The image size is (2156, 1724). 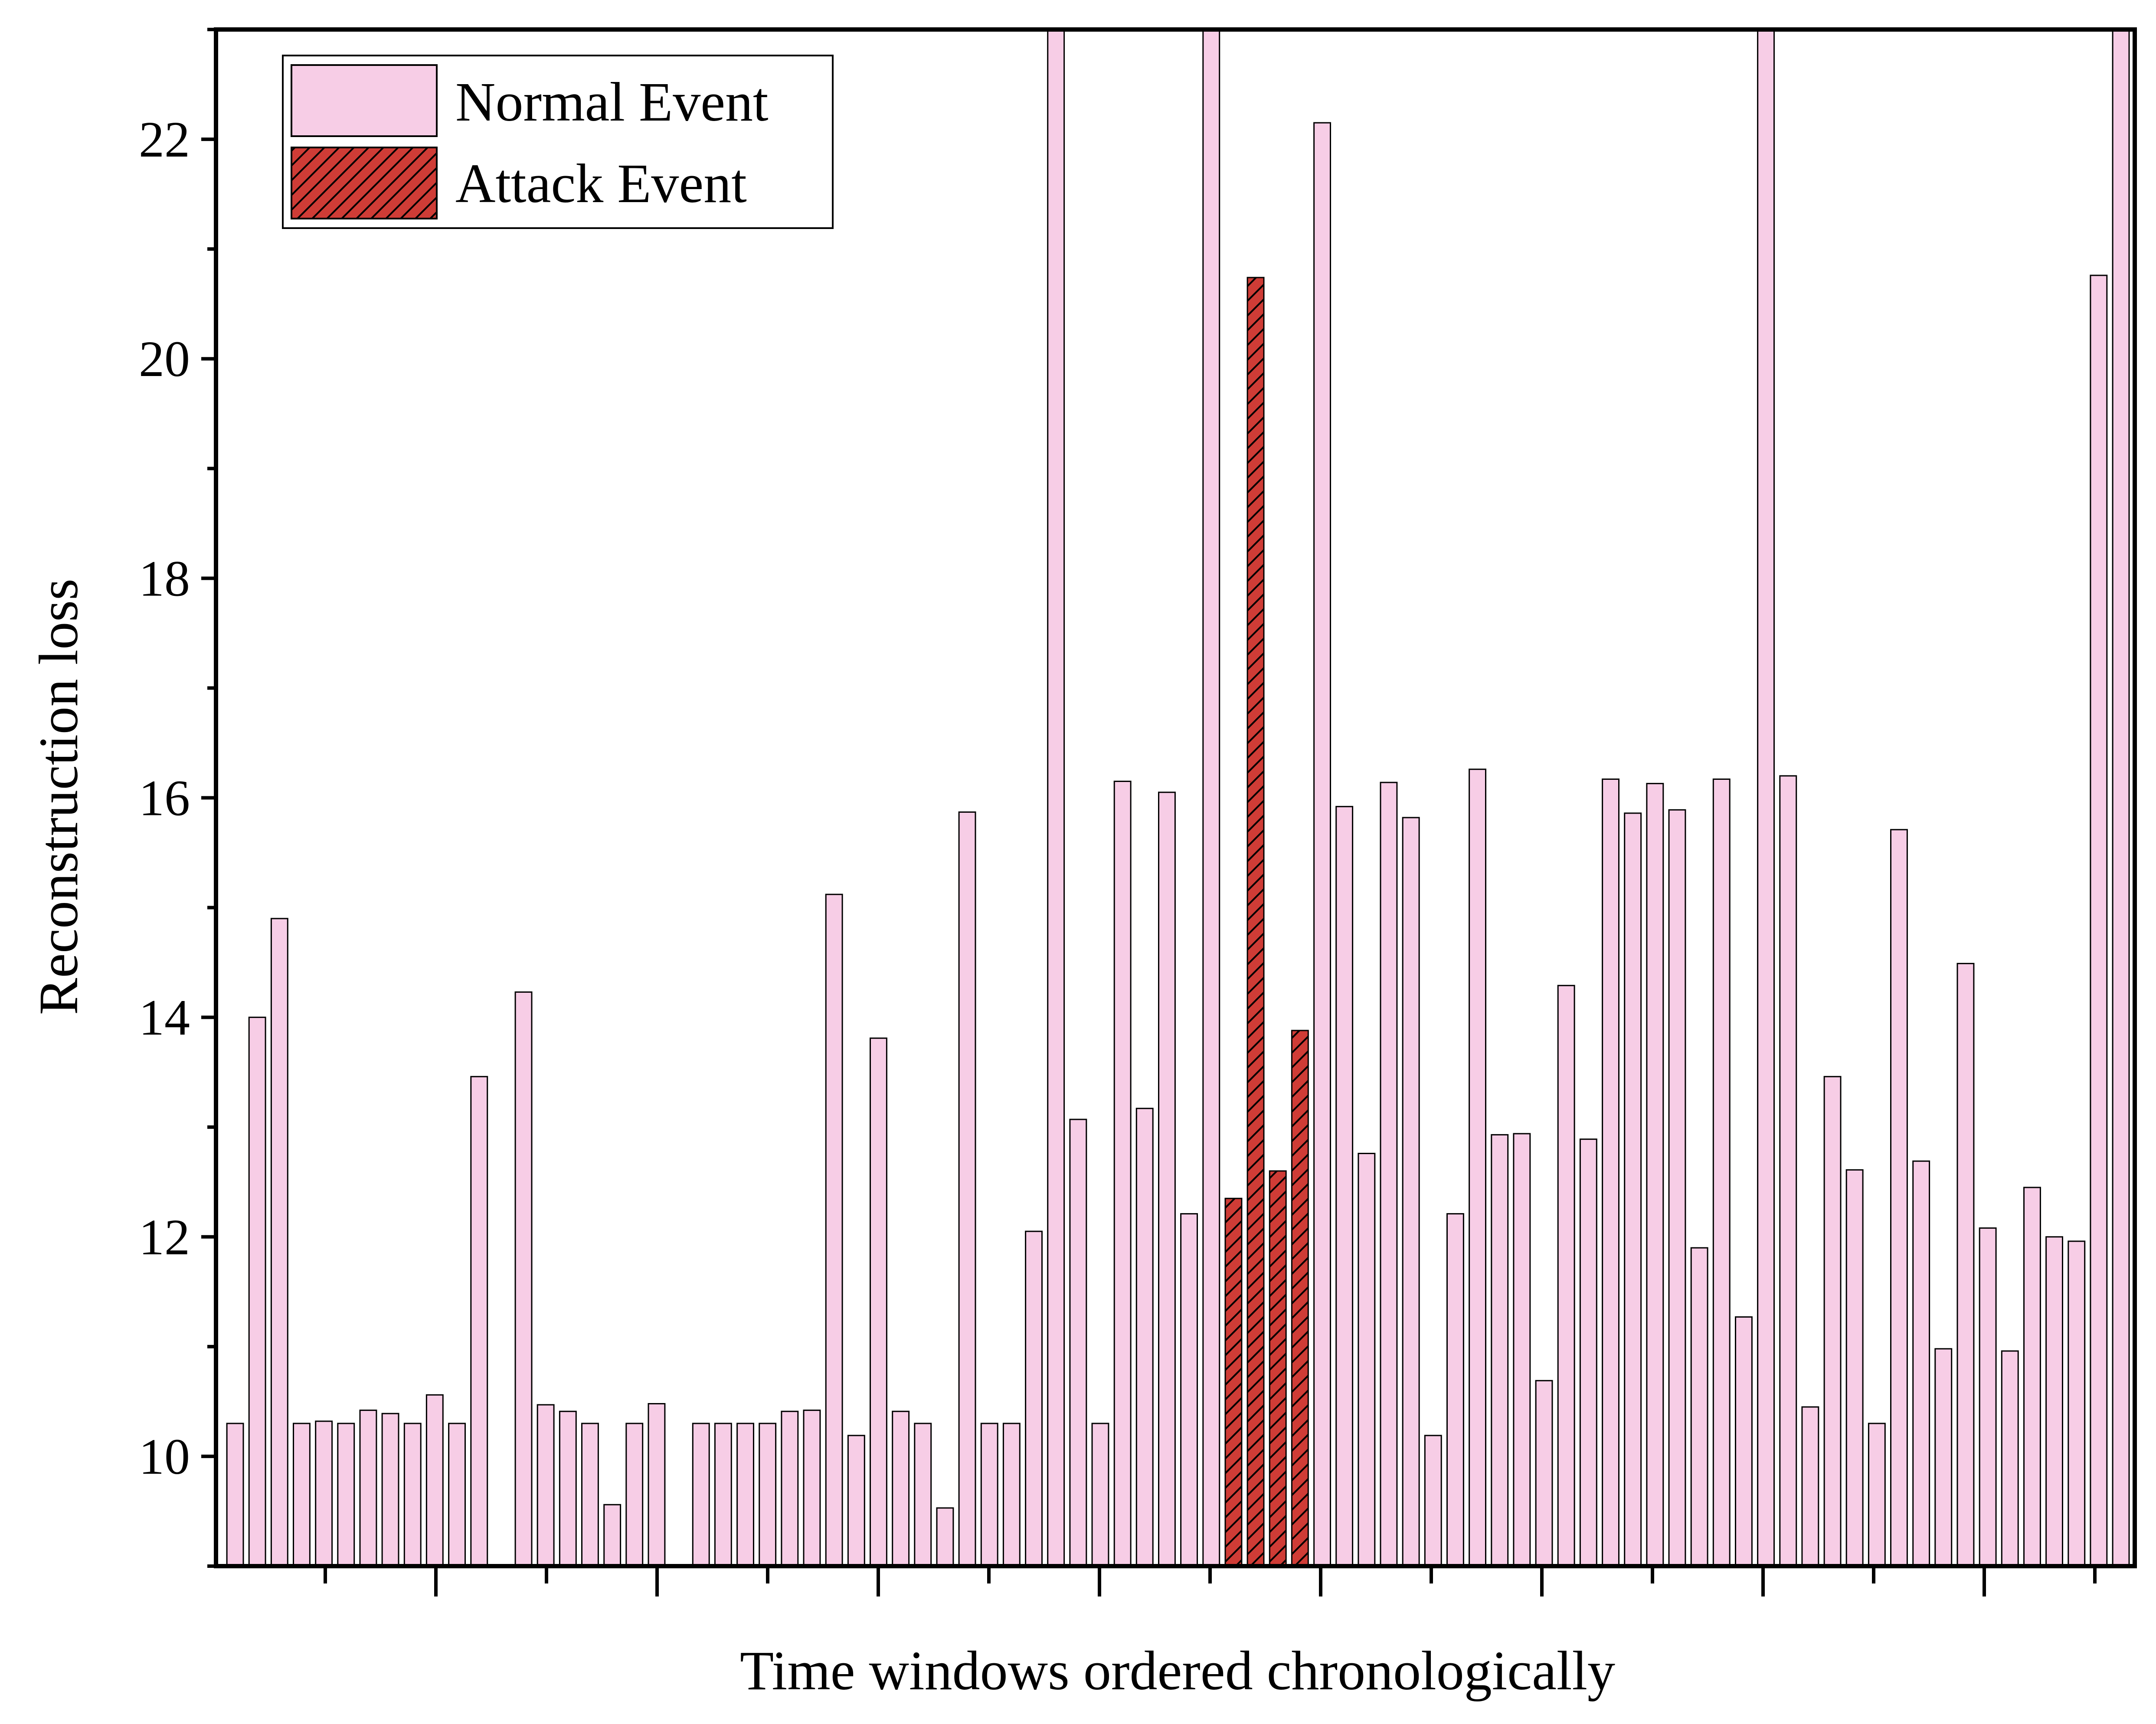 What do you see at coordinates (612, 102) in the screenshot?
I see `legend-label-normal: Normal Event` at bounding box center [612, 102].